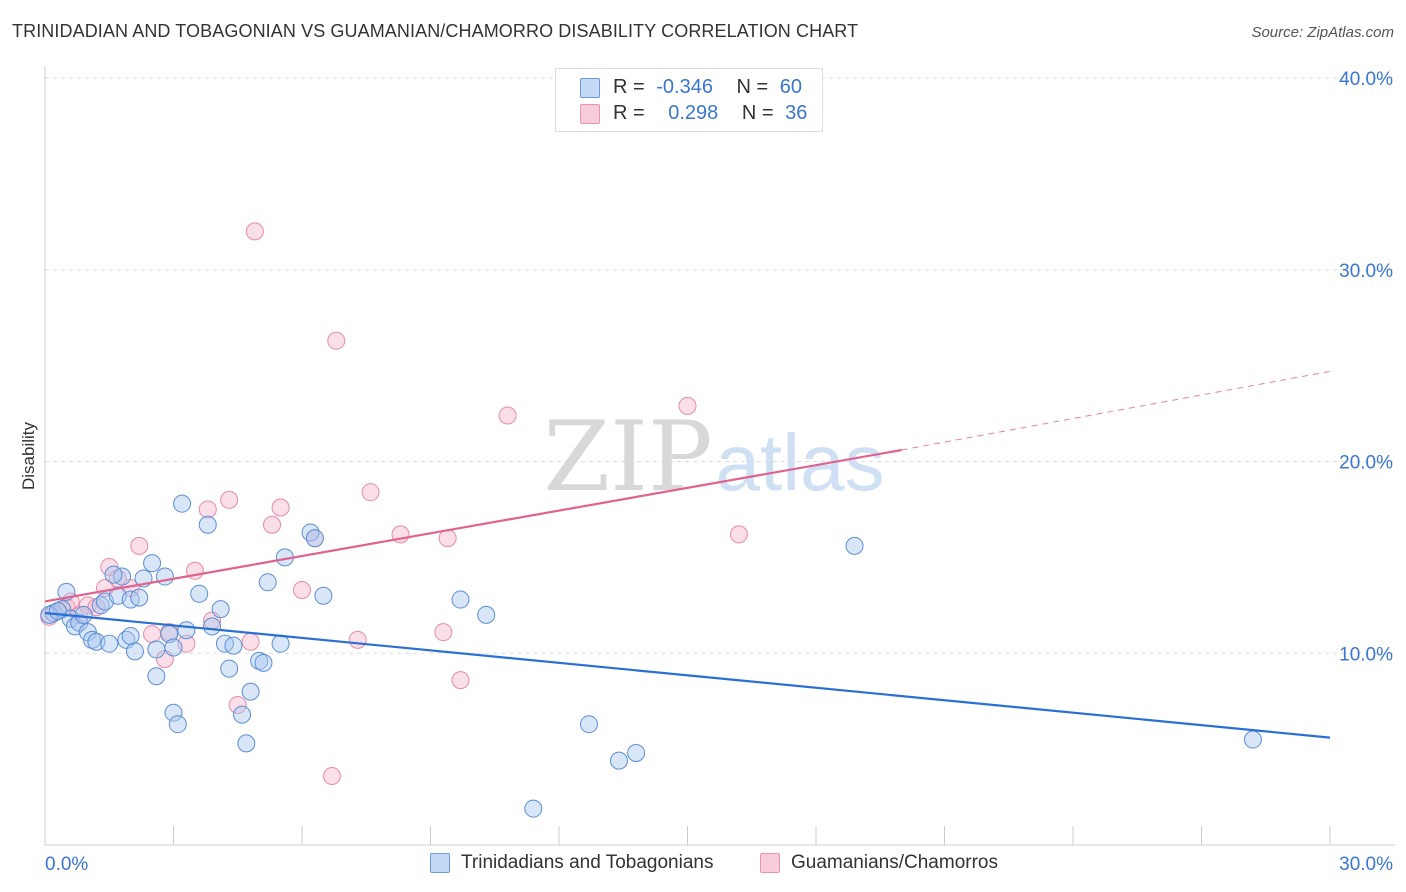 The height and width of the screenshot is (892, 1406). What do you see at coordinates (66, 864) in the screenshot?
I see `x-tick-label: 0.0%` at bounding box center [66, 864].